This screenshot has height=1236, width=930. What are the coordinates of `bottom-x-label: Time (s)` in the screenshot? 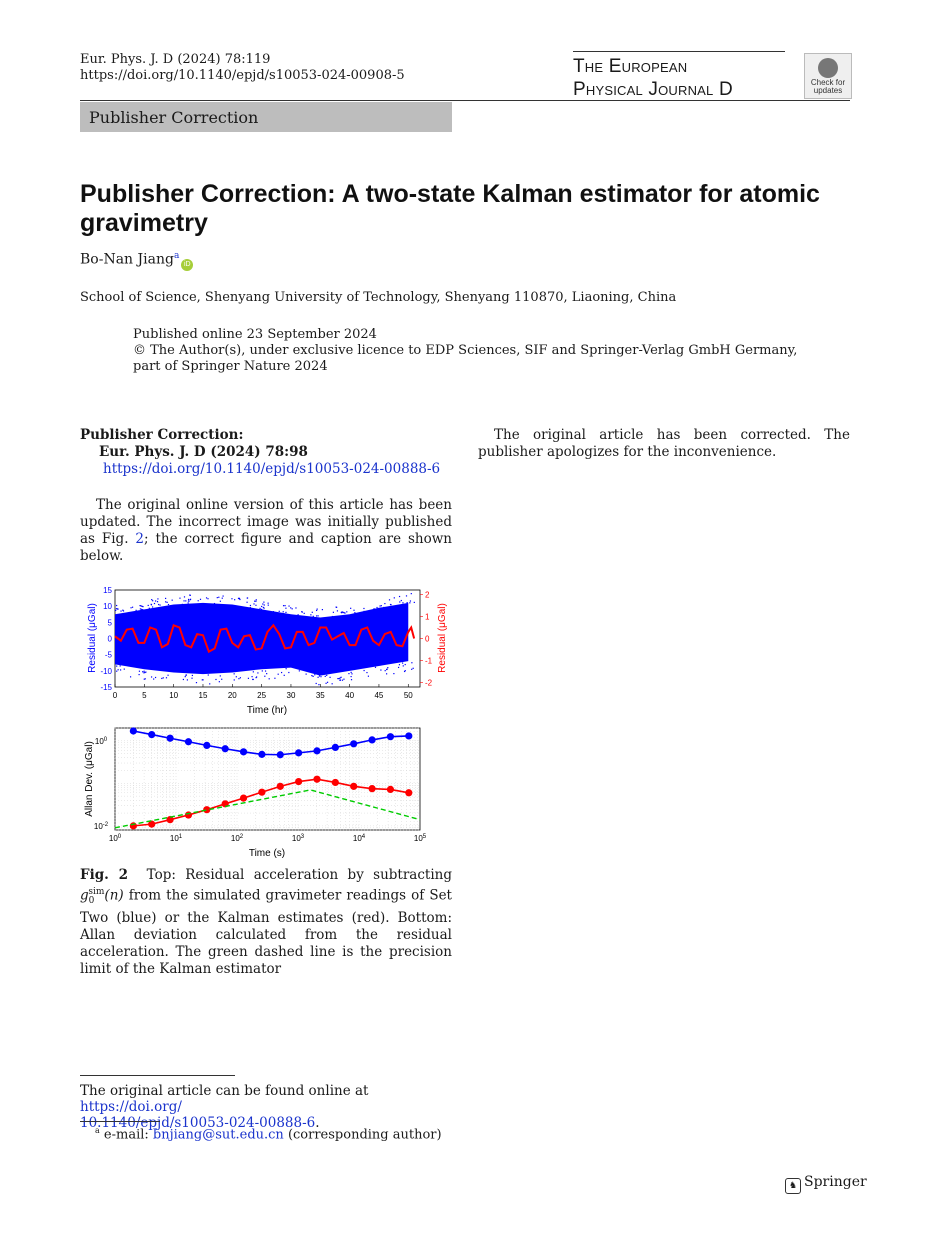 It's located at (267, 853).